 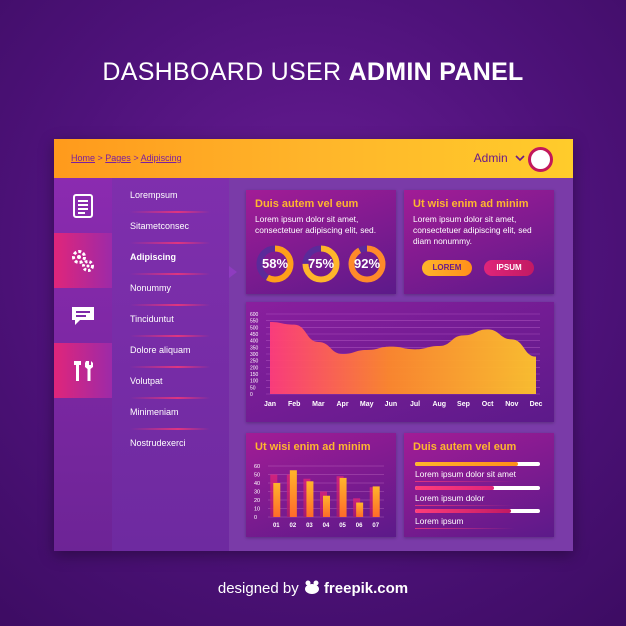 I want to click on menu-item-selected: Adipiscing, so click(x=179, y=259).